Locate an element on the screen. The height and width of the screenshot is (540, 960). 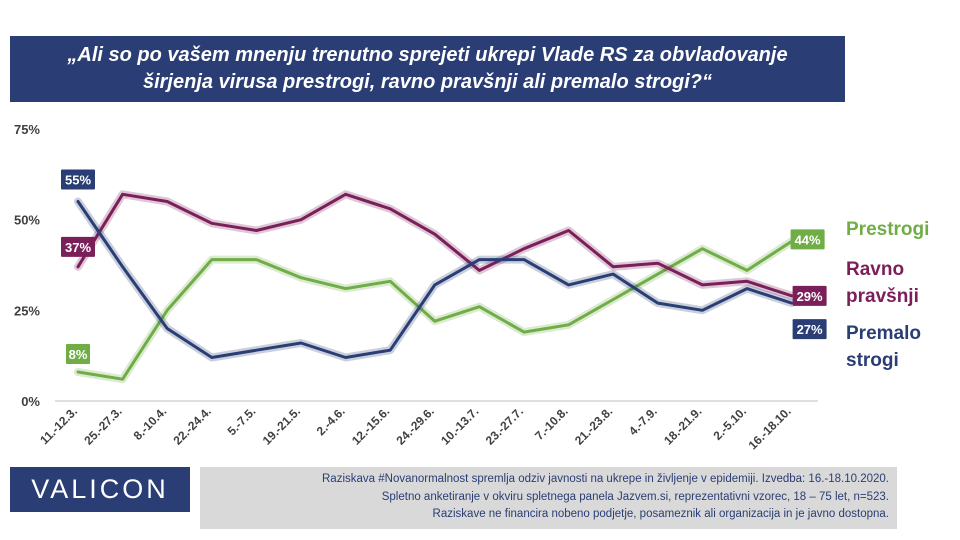
y-tick-label: 75% is located at coordinates (27, 129).